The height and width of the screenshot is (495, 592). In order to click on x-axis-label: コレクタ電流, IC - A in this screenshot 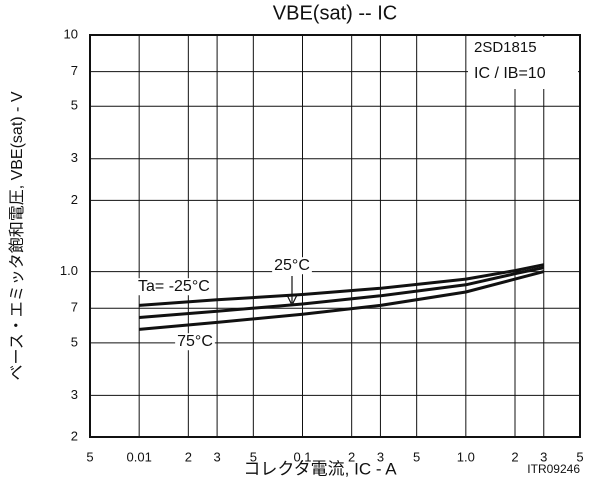, I will do `click(320, 468)`.